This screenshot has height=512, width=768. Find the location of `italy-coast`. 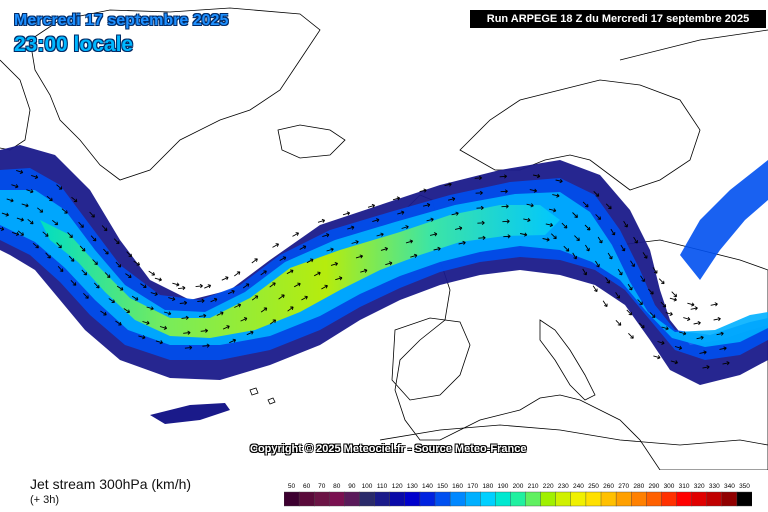

italy-coast is located at coordinates (567, 360).